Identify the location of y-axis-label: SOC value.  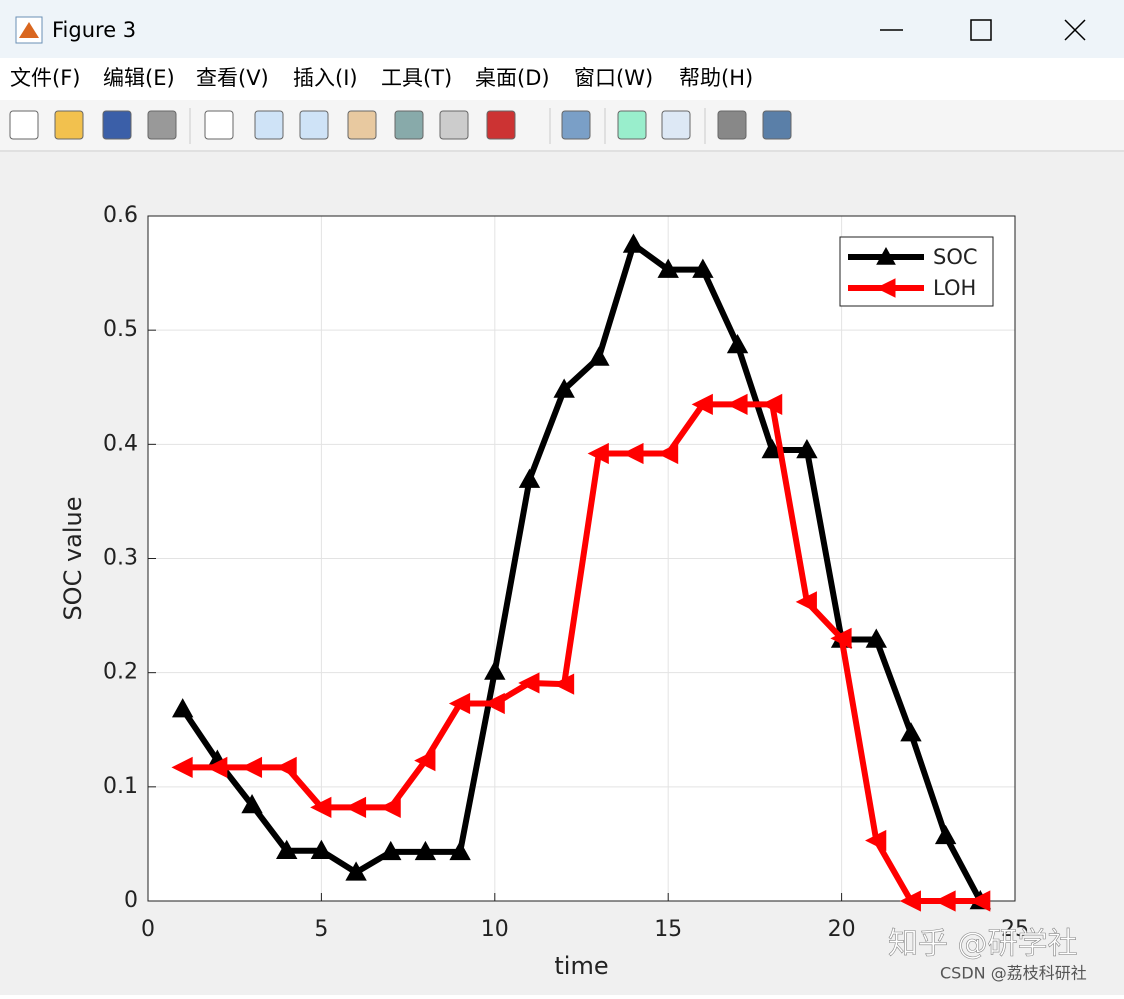
(73, 558).